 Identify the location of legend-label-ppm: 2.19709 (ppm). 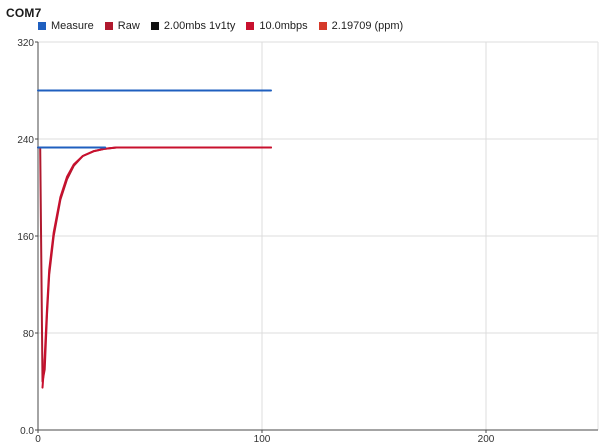
(367, 26).